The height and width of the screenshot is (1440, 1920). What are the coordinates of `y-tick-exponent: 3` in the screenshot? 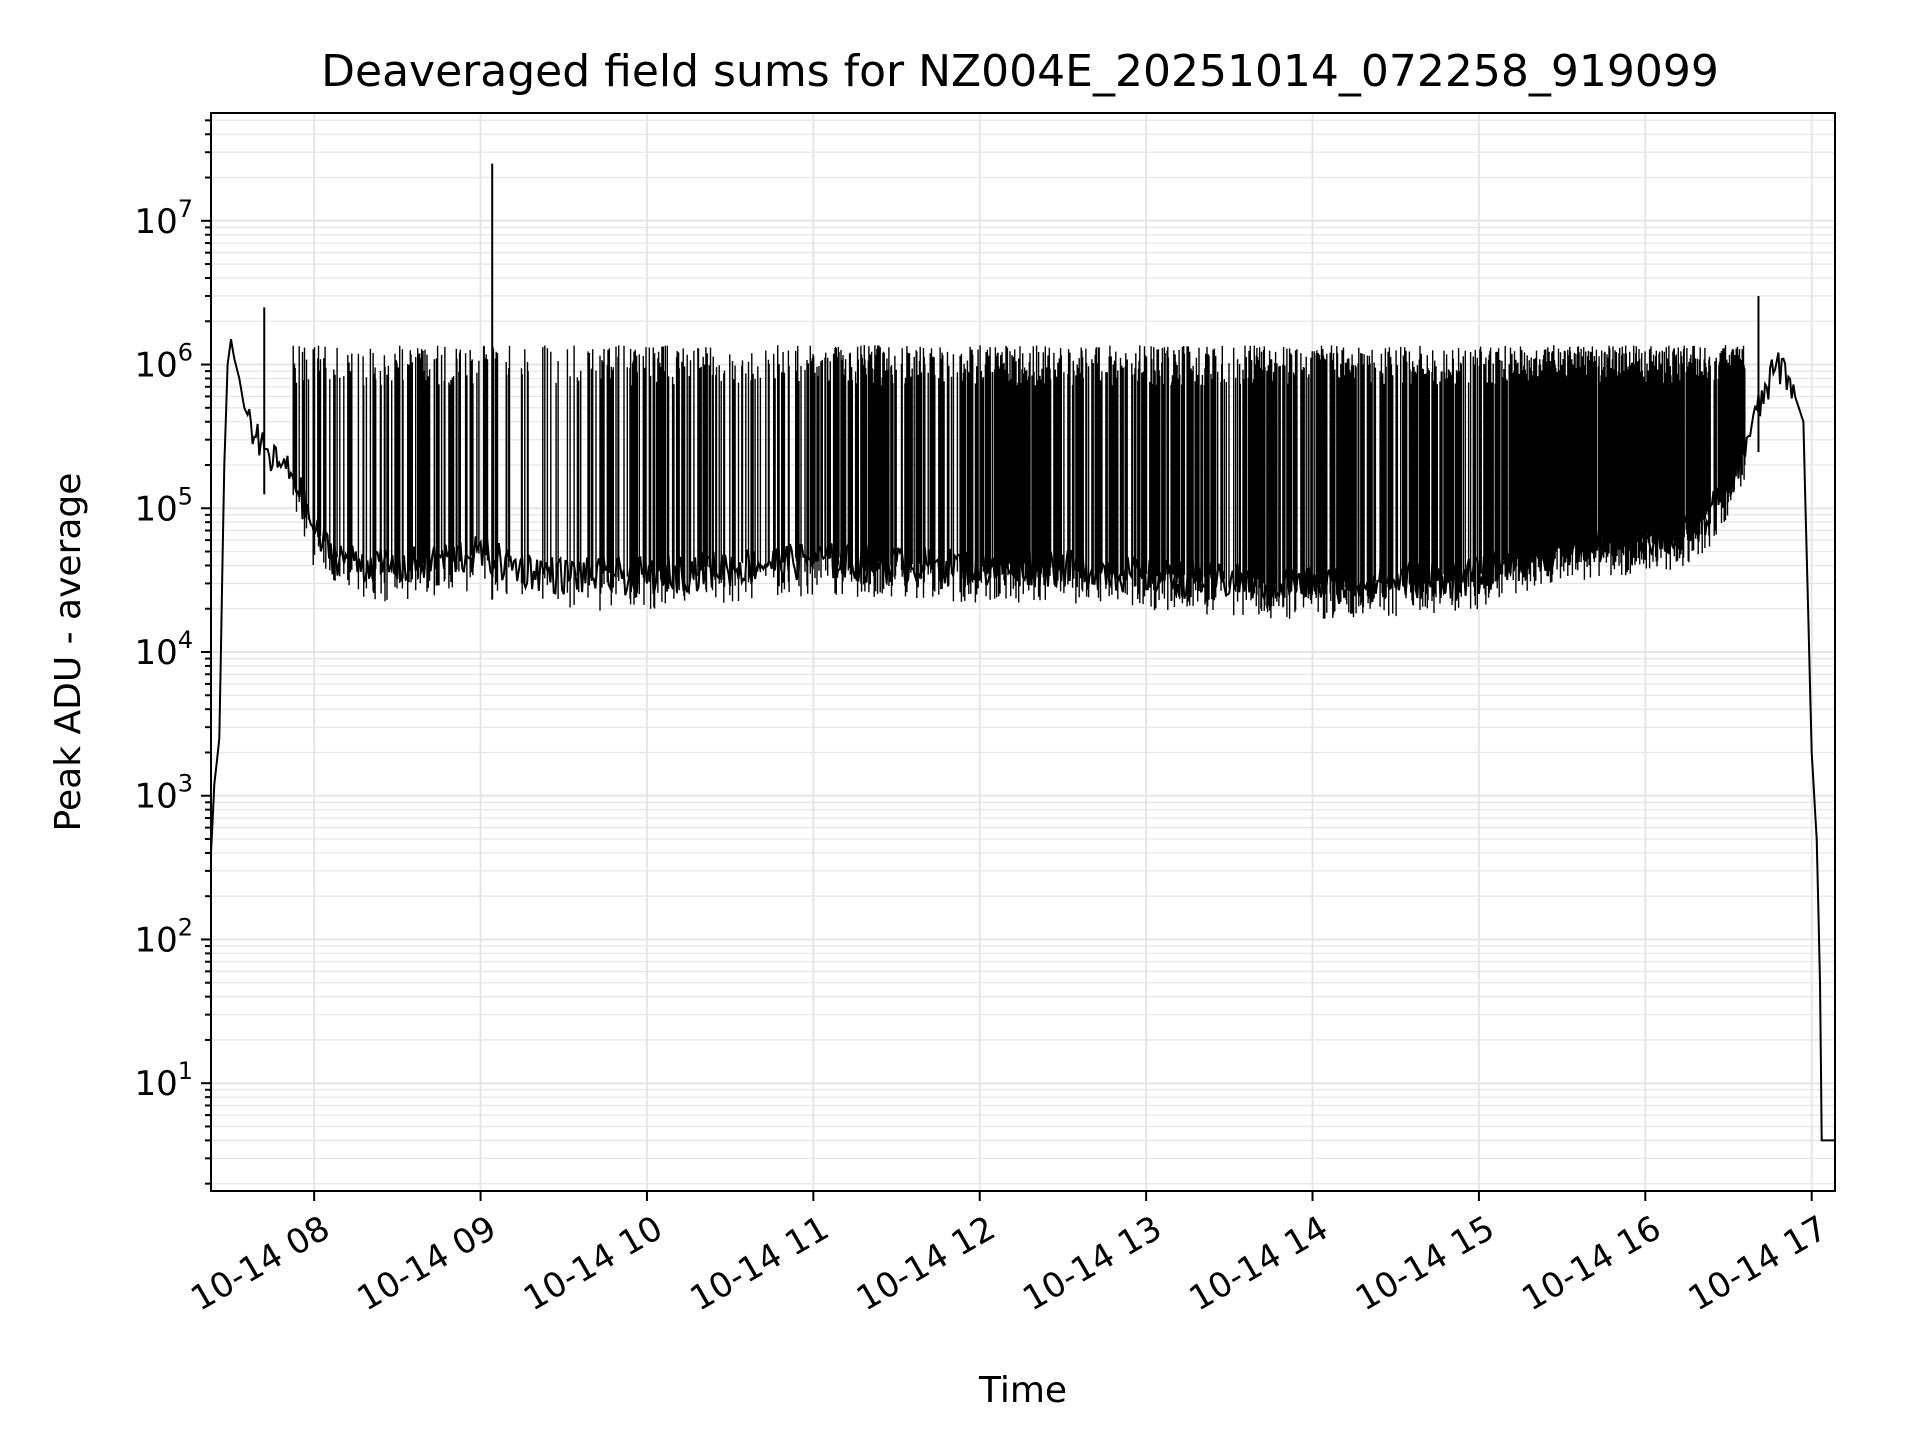 It's located at (185, 784).